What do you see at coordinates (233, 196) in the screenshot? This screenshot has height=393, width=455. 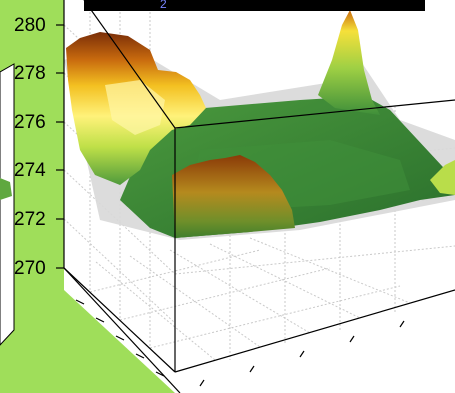 I see `surface-front-bump` at bounding box center [233, 196].